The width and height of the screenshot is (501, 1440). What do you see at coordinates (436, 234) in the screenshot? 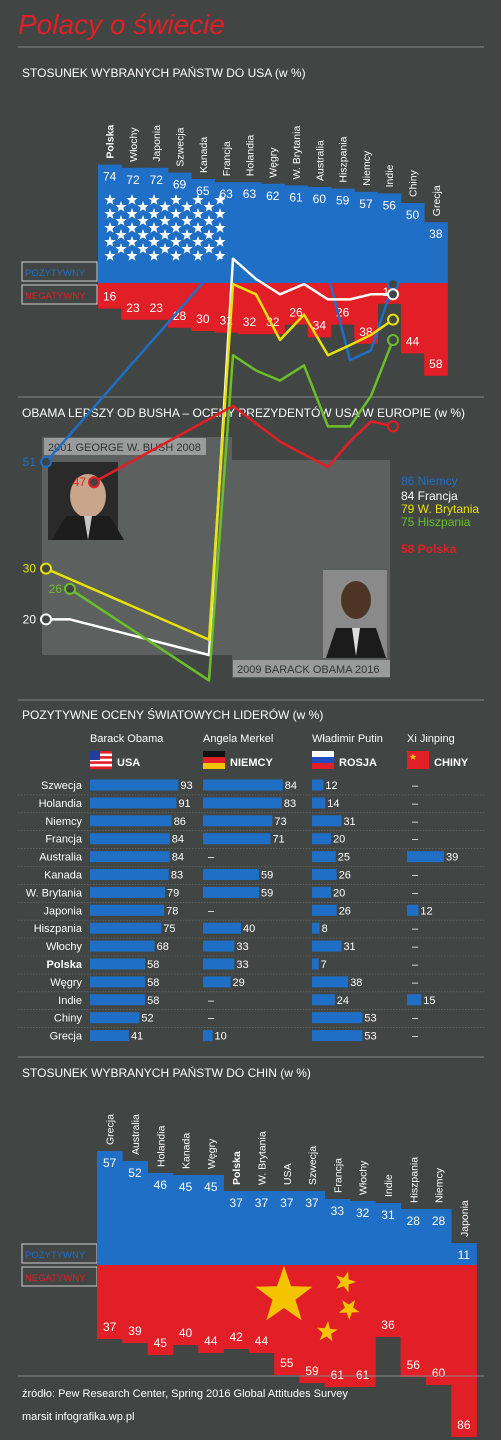
I see `value-label-positive: 38` at bounding box center [436, 234].